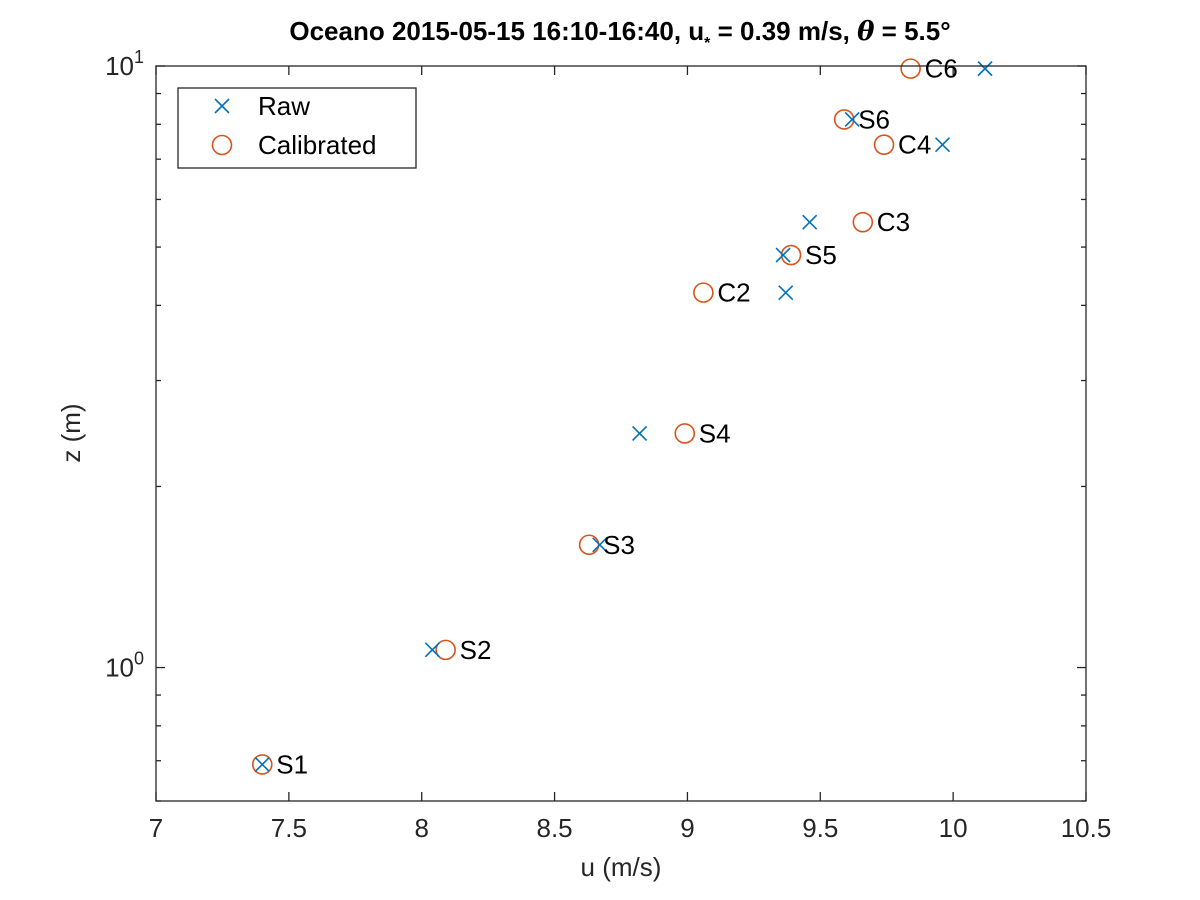  I want to click on legend-label-calibrated: Calibrated, so click(317, 145).